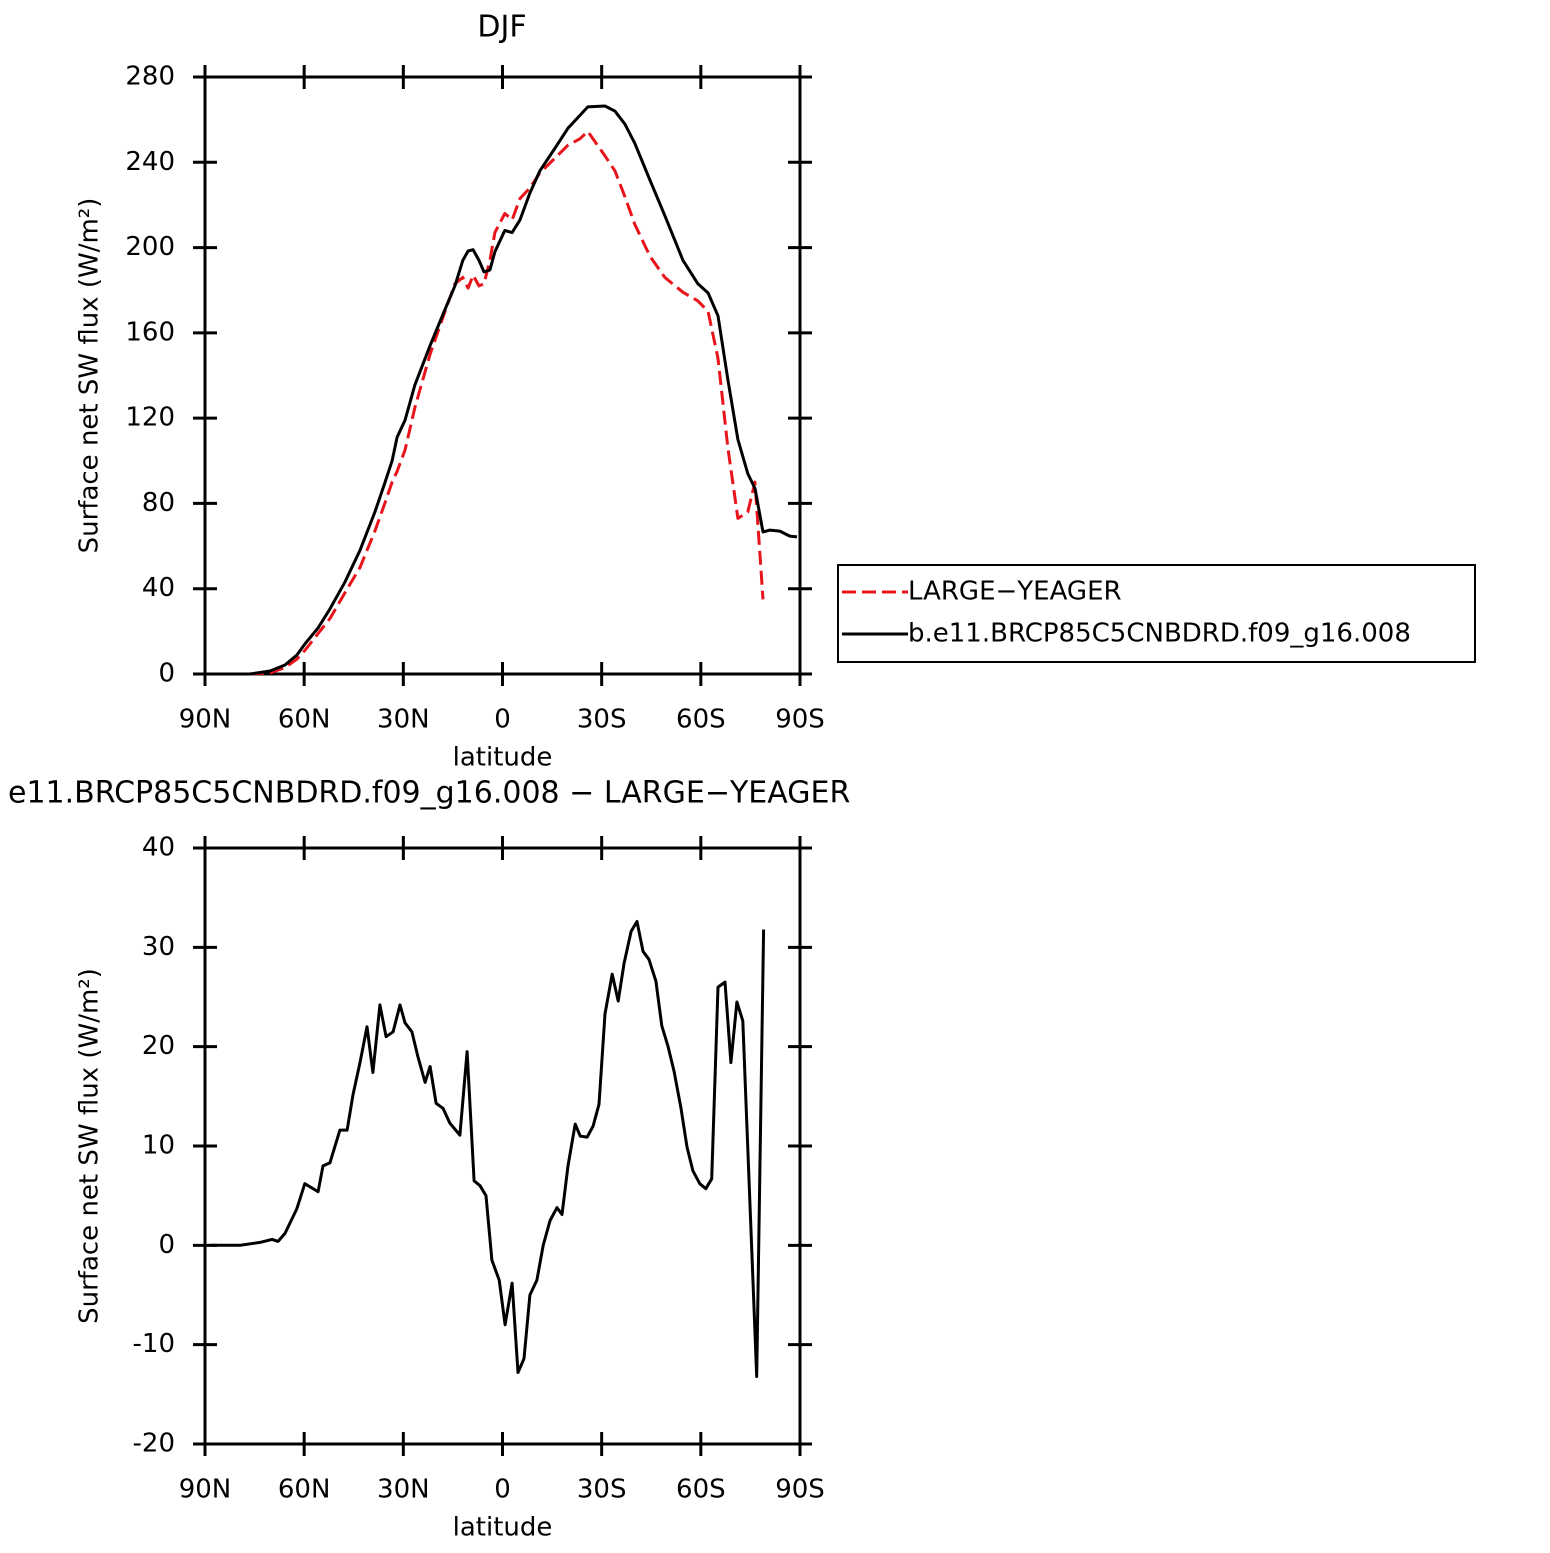  Describe the element at coordinates (501, 27) in the screenshot. I see `chart-title: DJF` at that location.